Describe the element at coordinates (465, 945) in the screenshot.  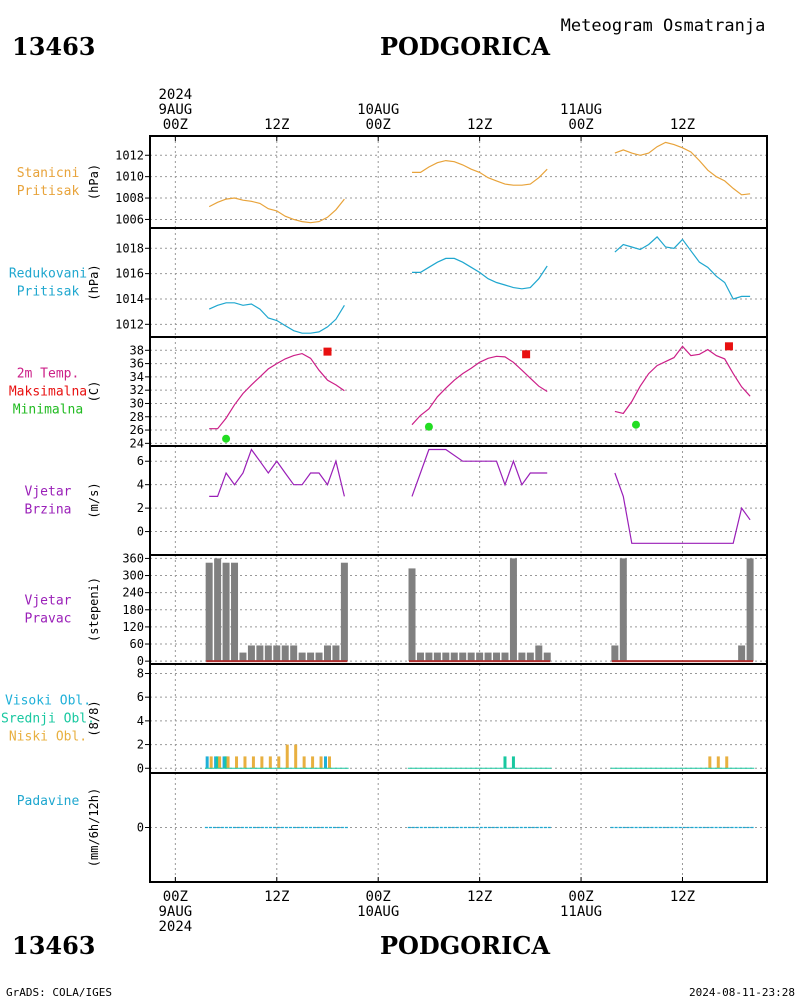
I see `station-name-bottom: PODGORICA` at that location.